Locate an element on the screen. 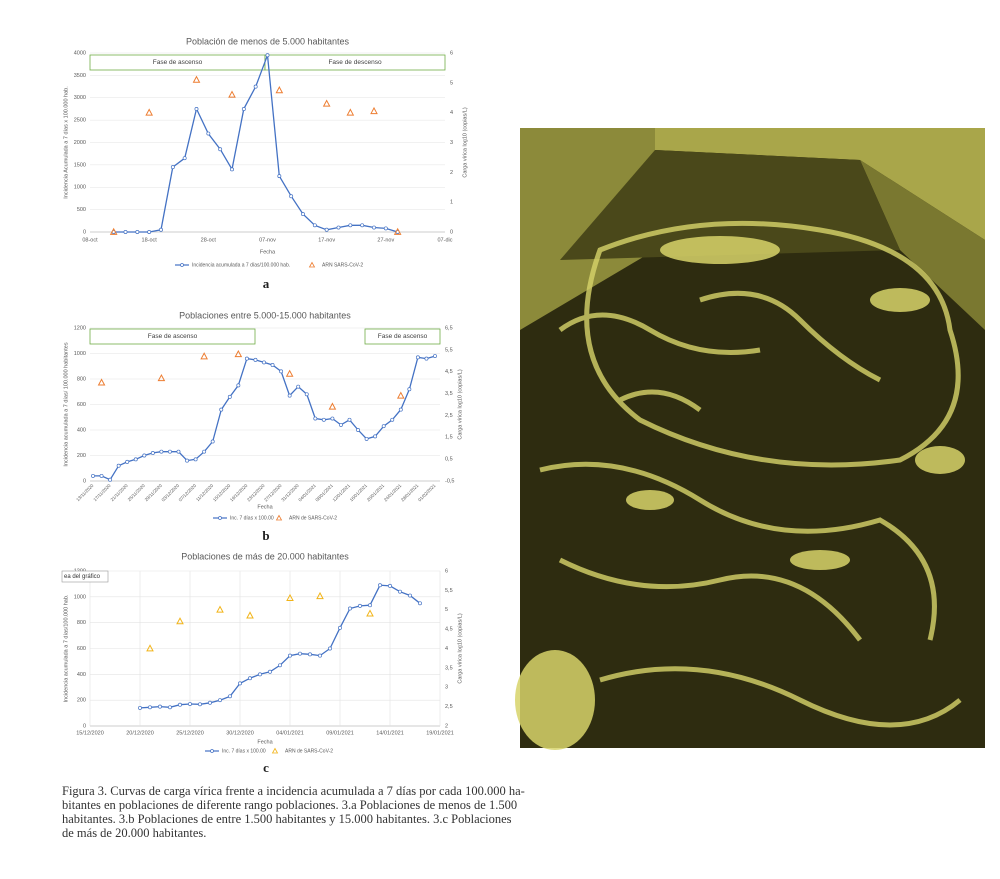  y-tick-label: 0 is located at coordinates (84, 481).